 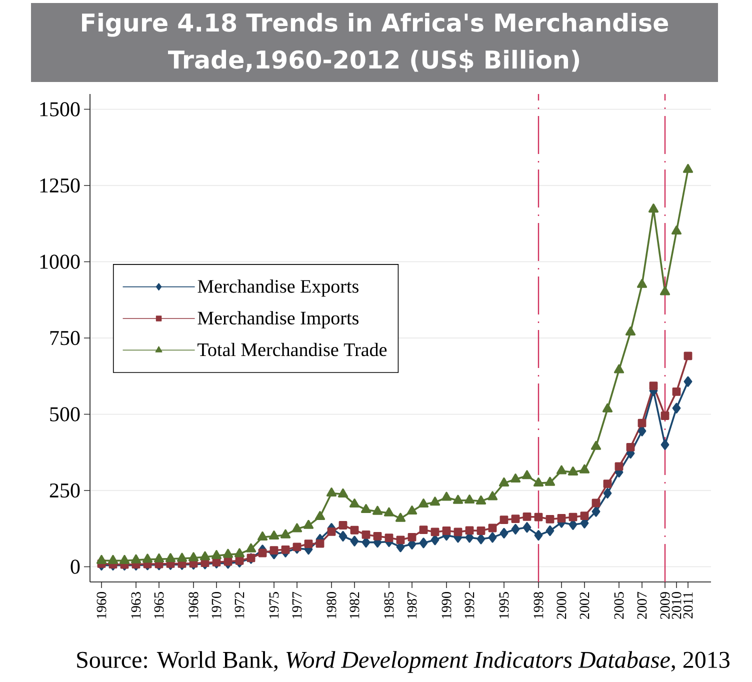 I want to click on y-tick-label: 0, so click(x=75, y=567).